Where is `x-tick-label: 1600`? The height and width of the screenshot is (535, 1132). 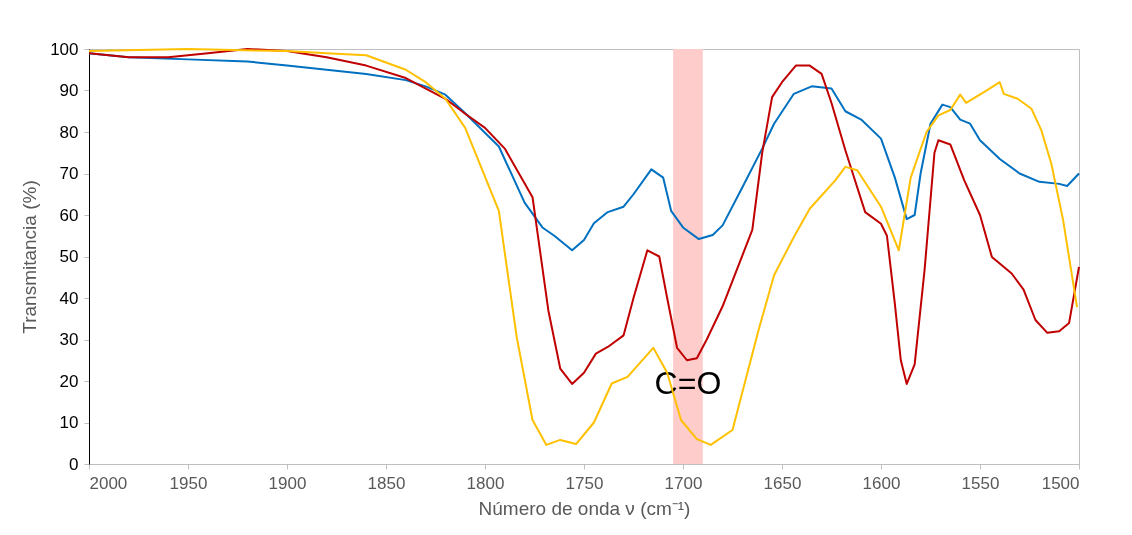 x-tick-label: 1600 is located at coordinates (881, 483).